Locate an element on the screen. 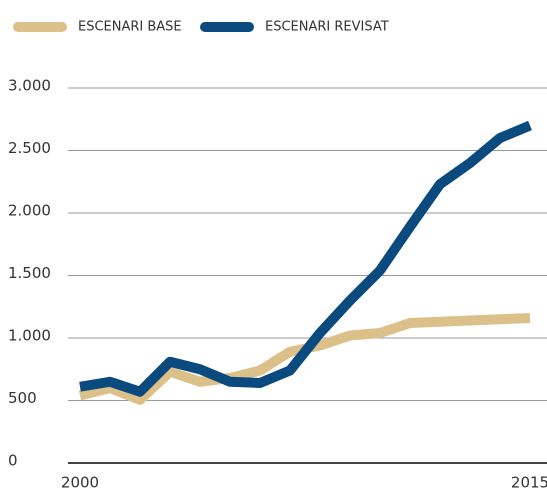 The width and height of the screenshot is (547, 491). x-tick-label: 2000 is located at coordinates (80, 482).